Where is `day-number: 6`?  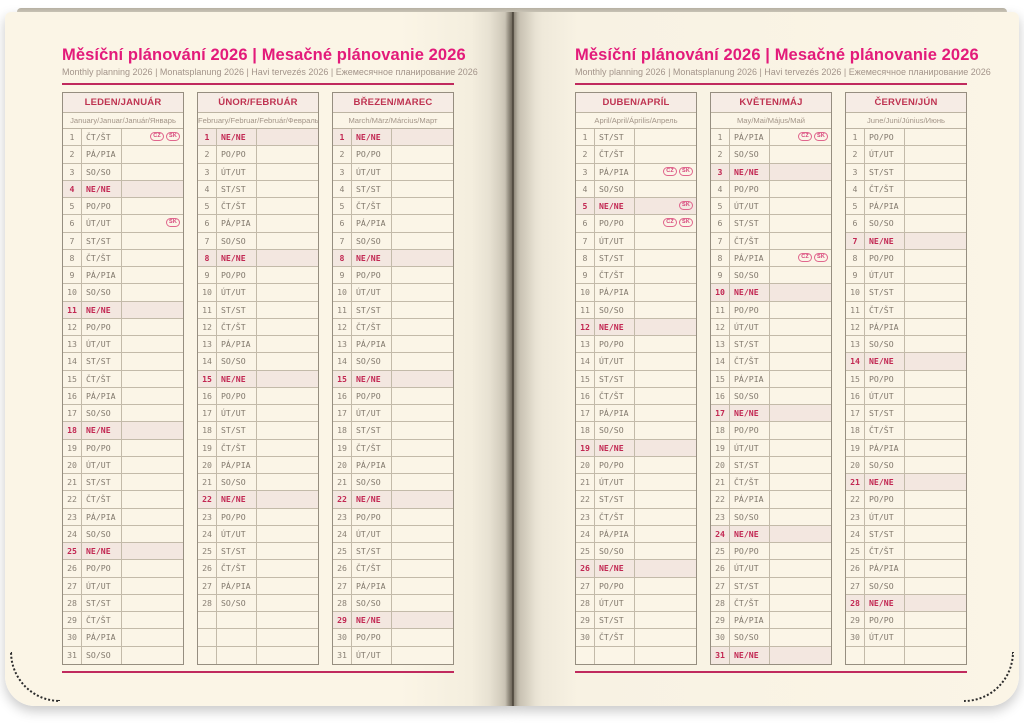
day-number: 6 is located at coordinates (855, 223).